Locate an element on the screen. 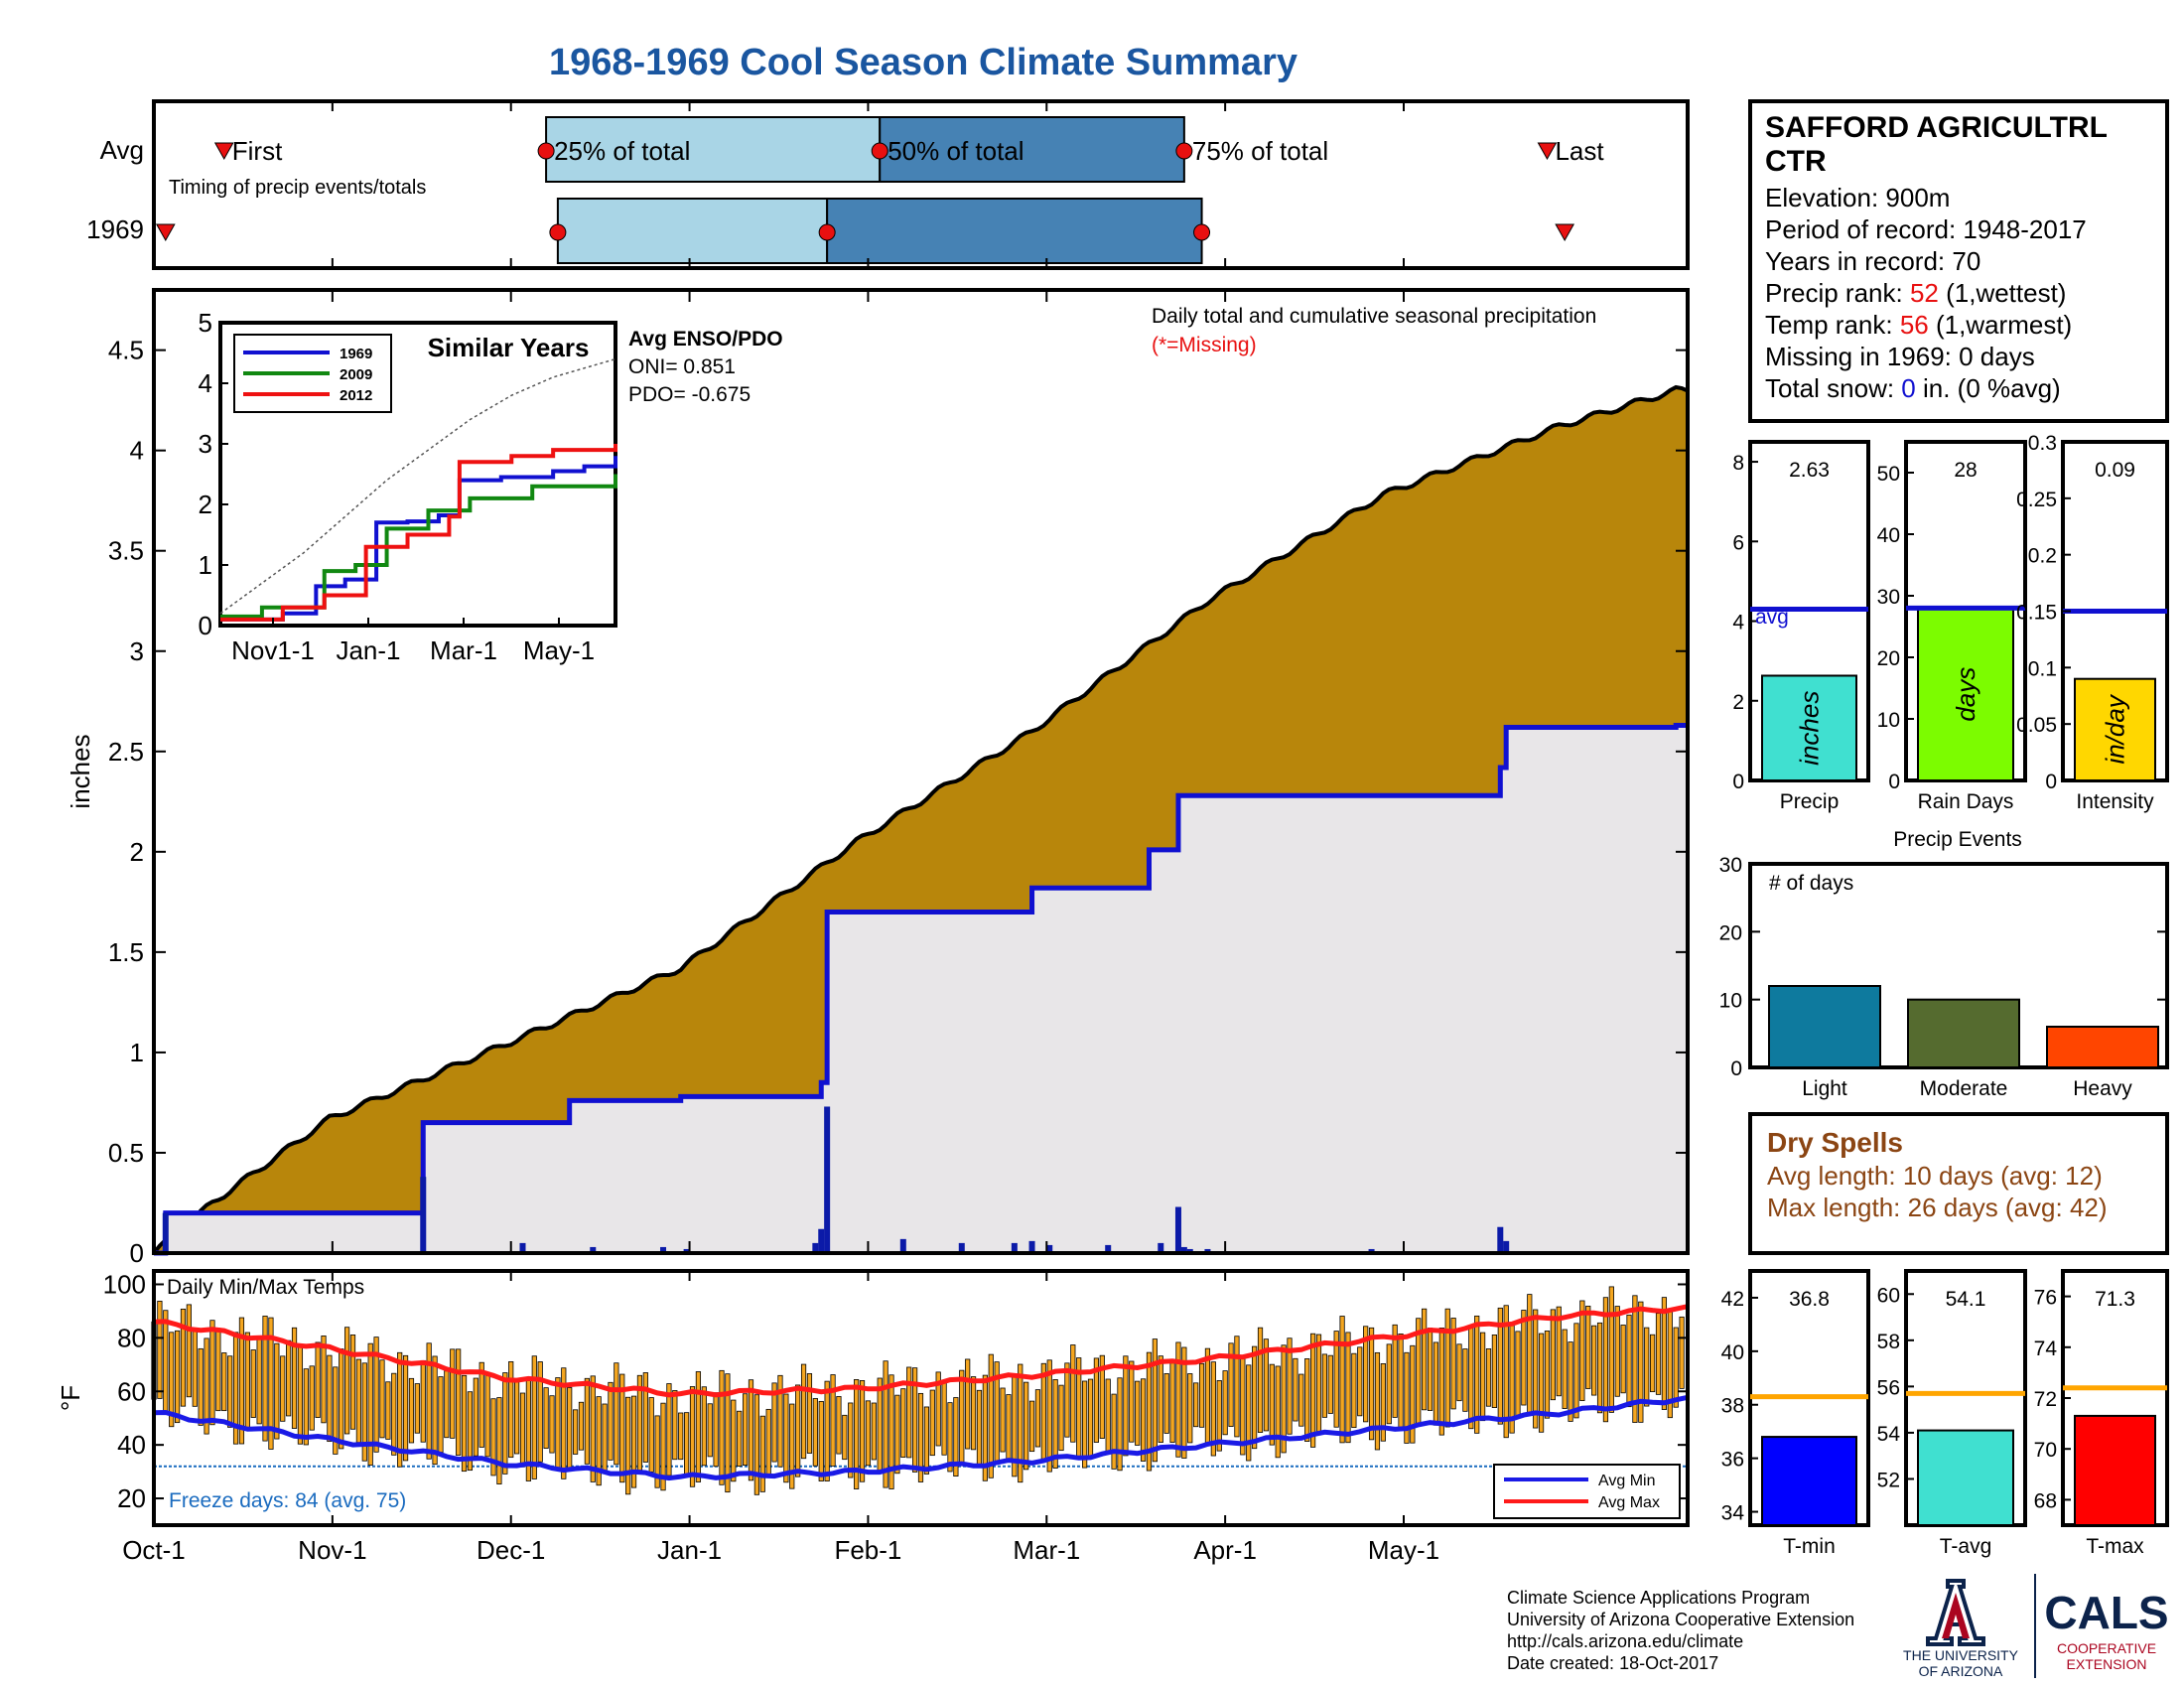 The image size is (2184, 1688). precip-ytick-label: 2 is located at coordinates (137, 852).